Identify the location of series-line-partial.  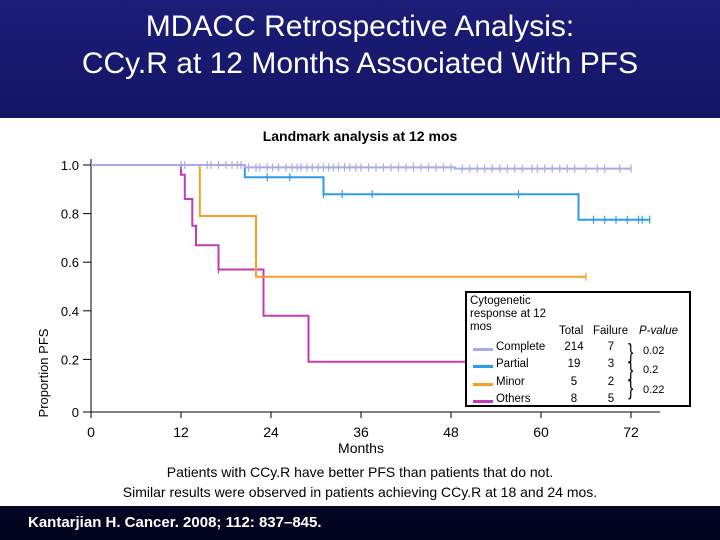
(370, 192).